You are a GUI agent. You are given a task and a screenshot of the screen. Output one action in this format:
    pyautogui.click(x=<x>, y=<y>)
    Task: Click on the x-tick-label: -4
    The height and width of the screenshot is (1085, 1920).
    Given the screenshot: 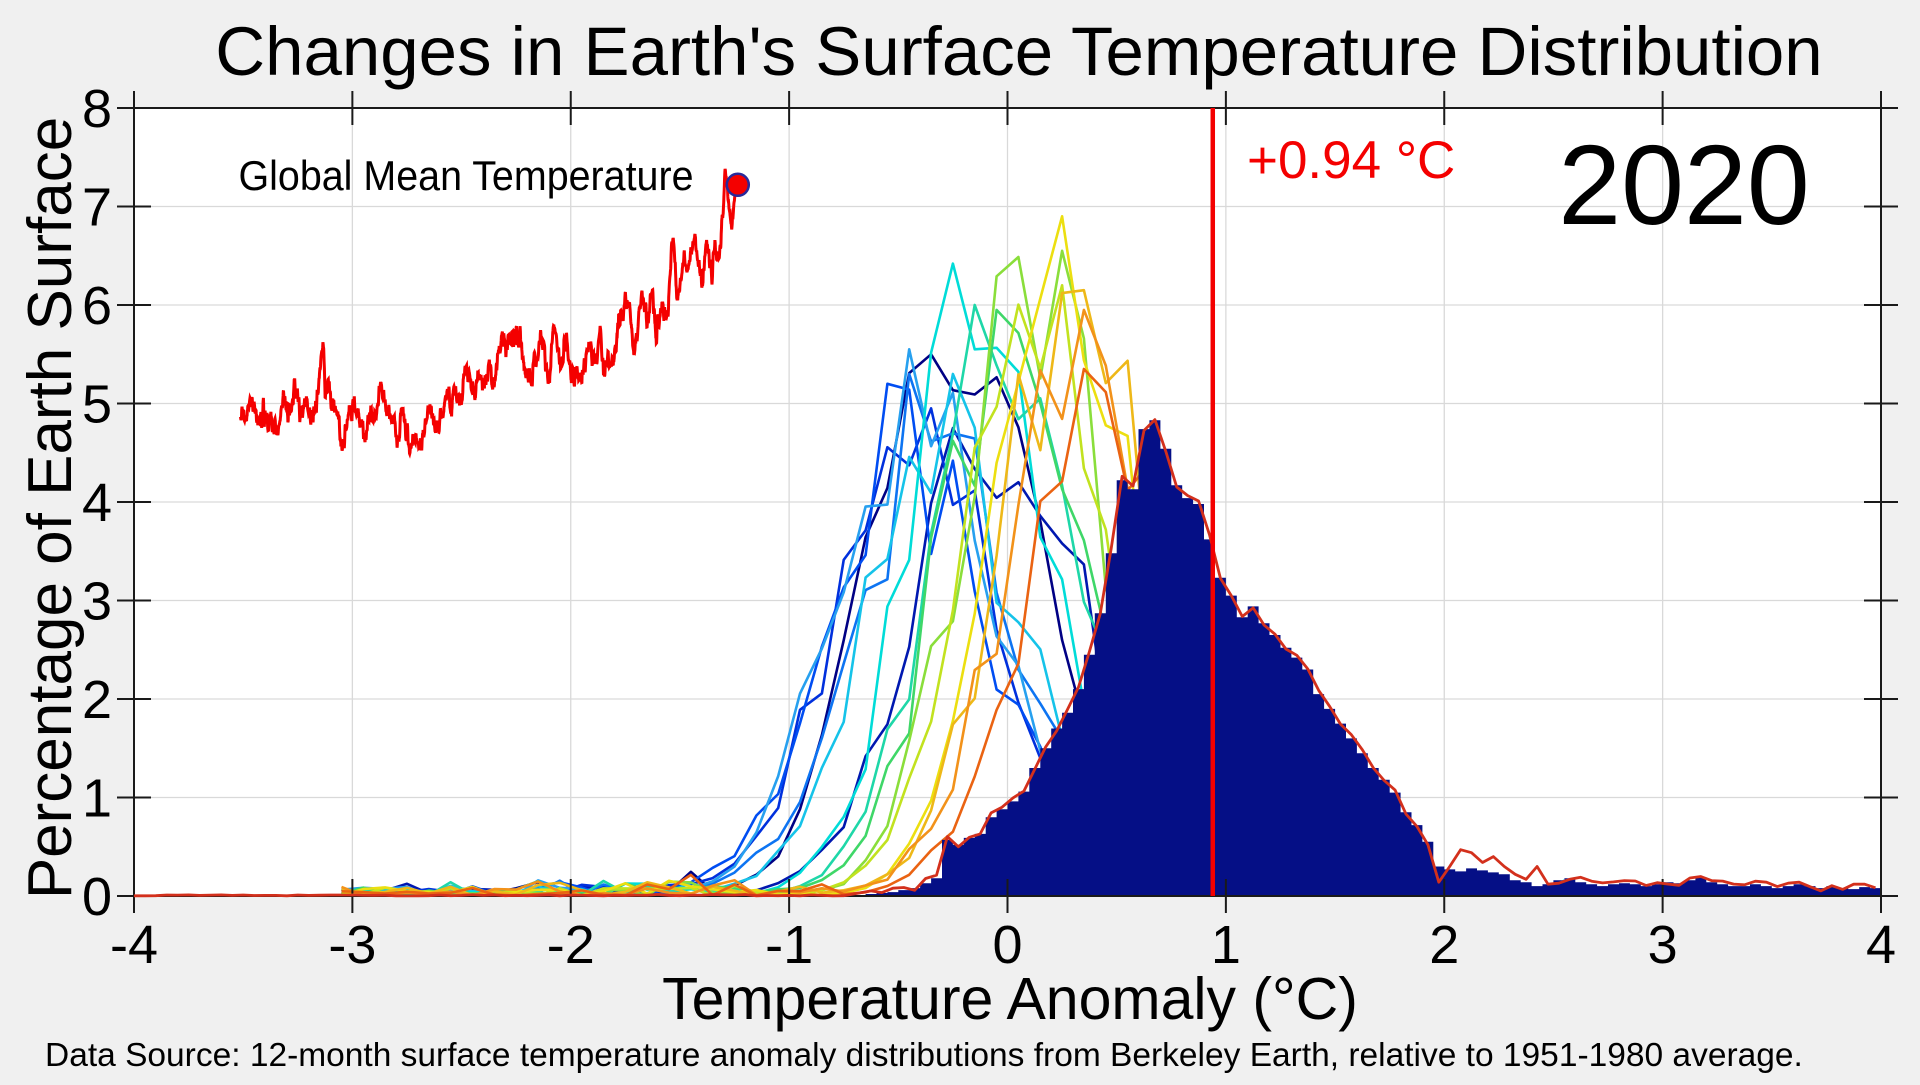 What is the action you would take?
    pyautogui.click(x=134, y=945)
    